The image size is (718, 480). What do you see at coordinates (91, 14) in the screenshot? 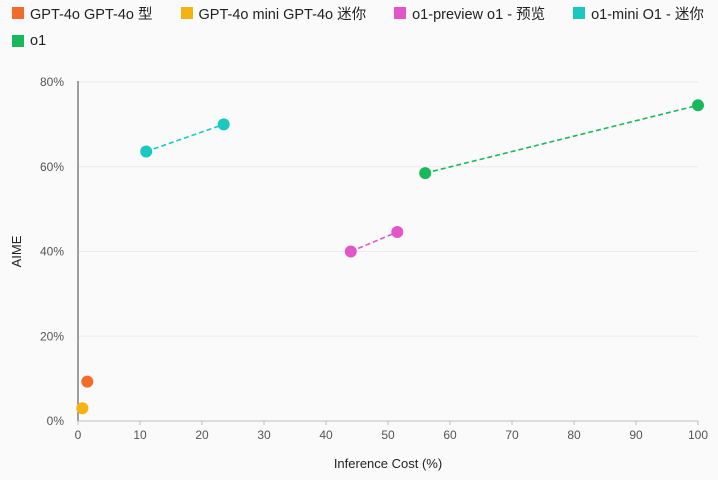
I see `legend-label: GPT-4o GPT-4o 型` at bounding box center [91, 14].